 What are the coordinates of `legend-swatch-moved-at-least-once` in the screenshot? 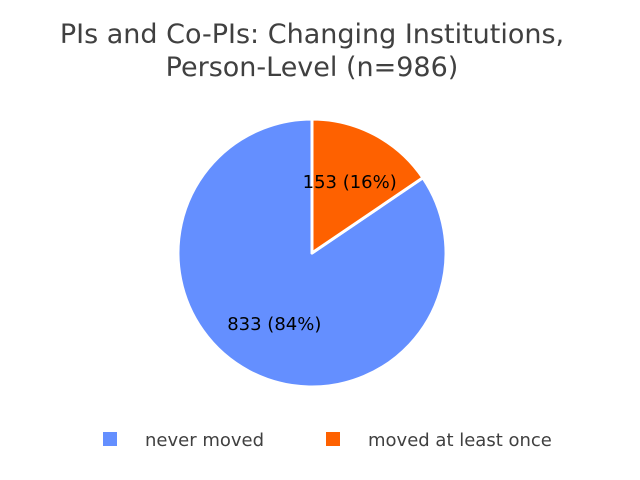 It's located at (333, 439).